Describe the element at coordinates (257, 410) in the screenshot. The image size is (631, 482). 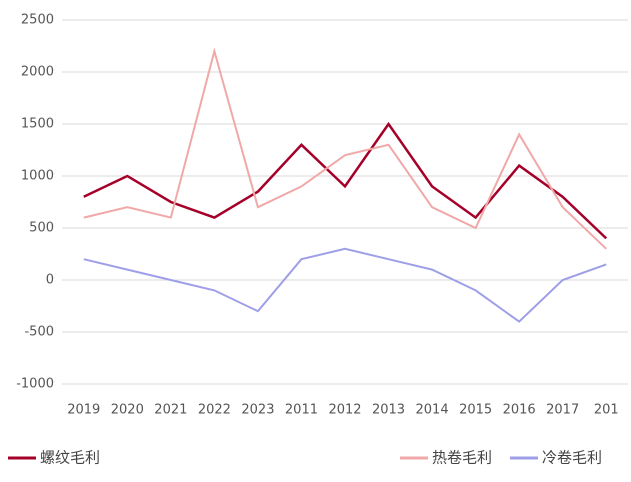
I see `x-tick-label: 2023` at that location.